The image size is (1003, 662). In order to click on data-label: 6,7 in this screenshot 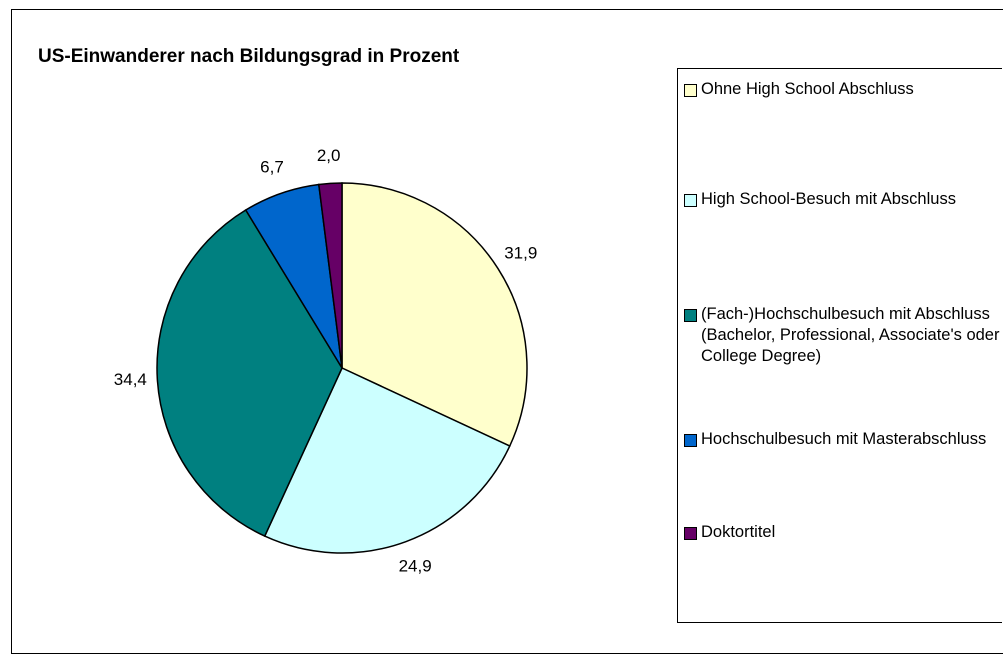, I will do `click(272, 166)`.